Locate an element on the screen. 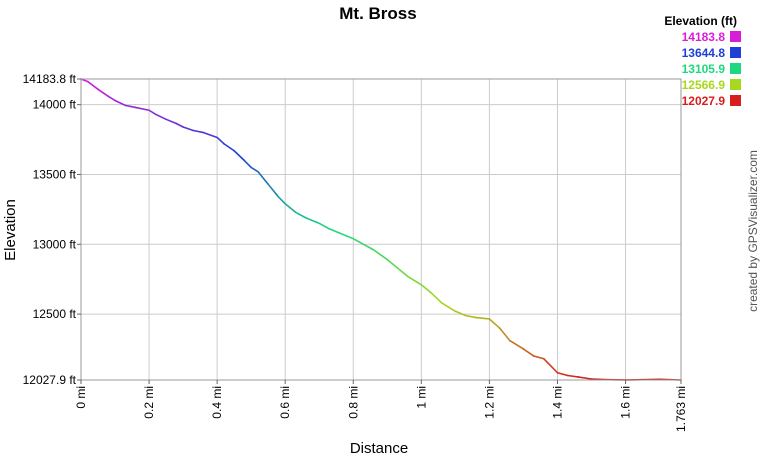 The width and height of the screenshot is (760, 460). y-axis-title: Elevation is located at coordinates (10, 230).